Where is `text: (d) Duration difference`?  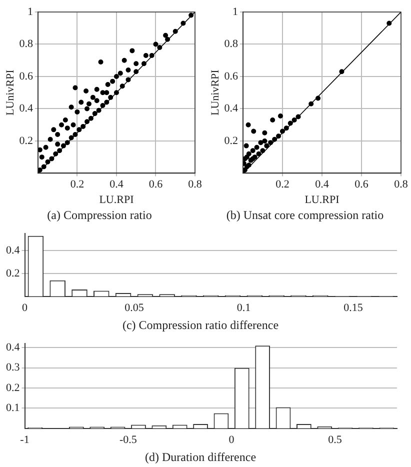
text: (d) Duration difference is located at coordinates (200, 457).